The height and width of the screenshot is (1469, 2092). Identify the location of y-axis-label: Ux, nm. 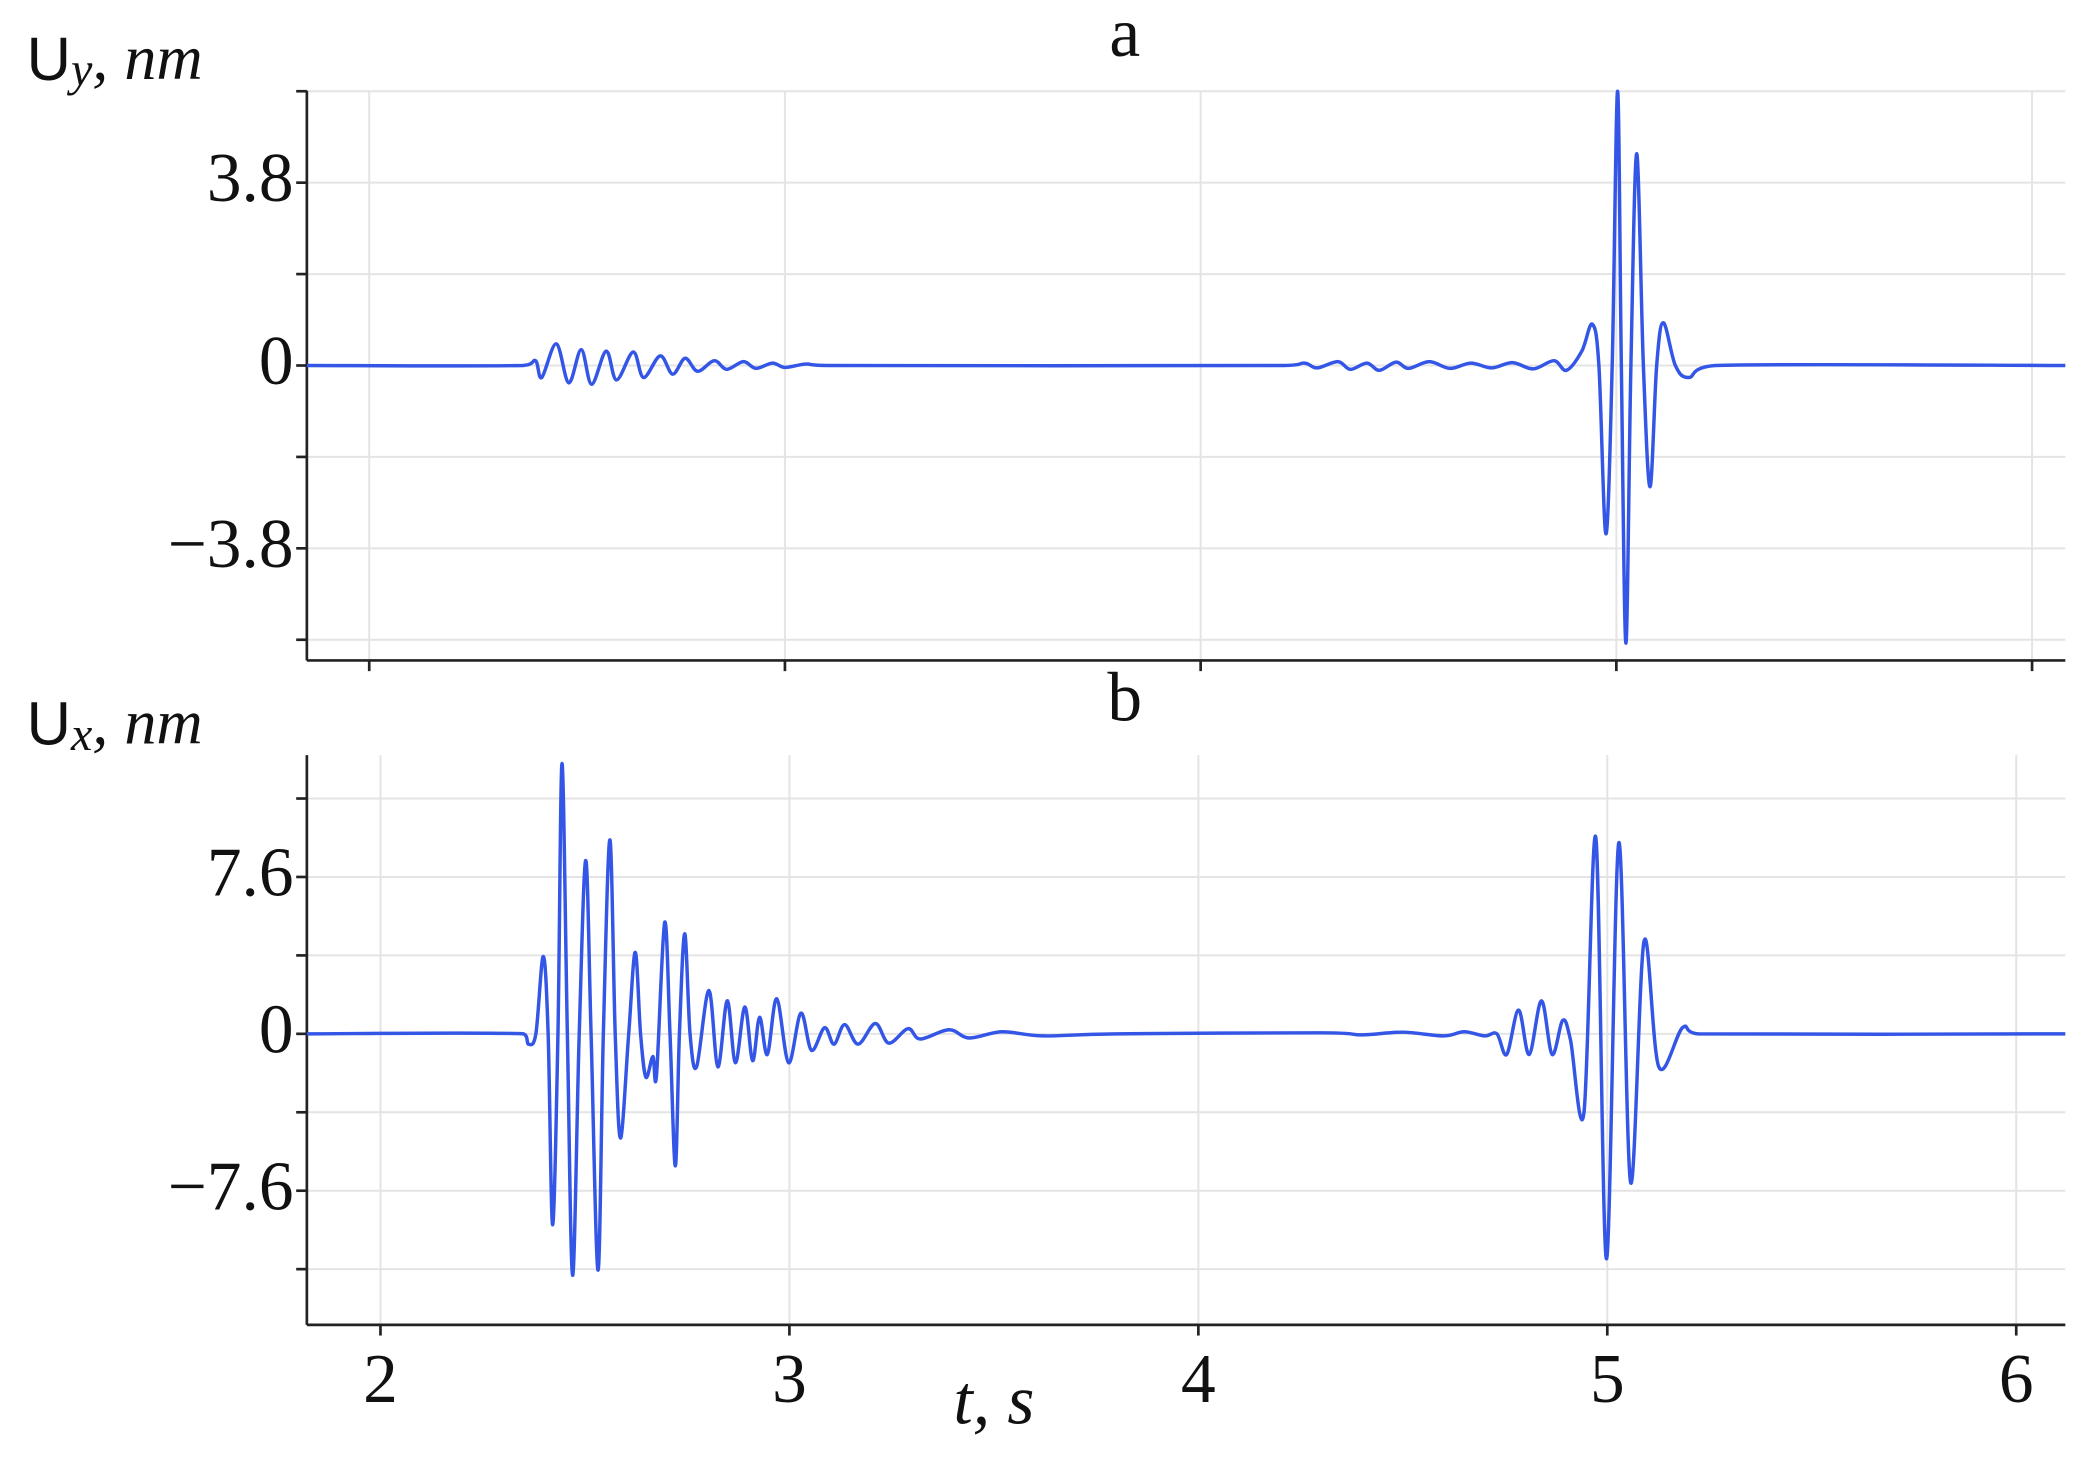
(115, 723).